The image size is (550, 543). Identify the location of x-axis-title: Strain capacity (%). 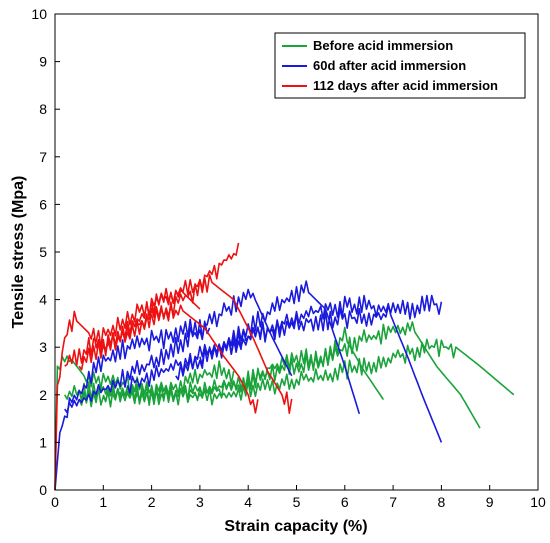
(295, 526).